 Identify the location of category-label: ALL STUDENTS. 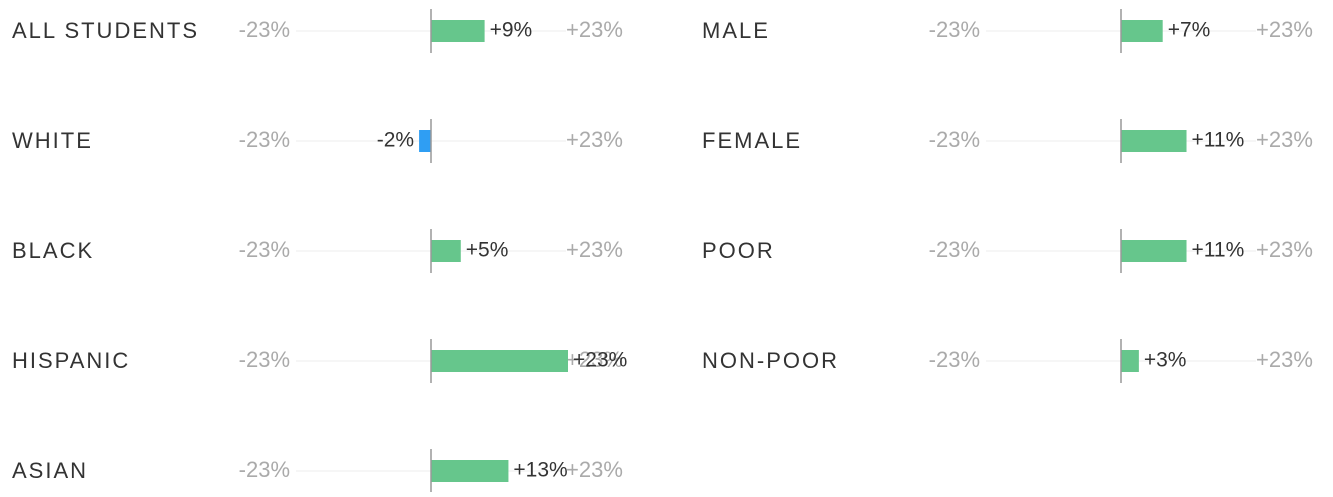
(105, 30).